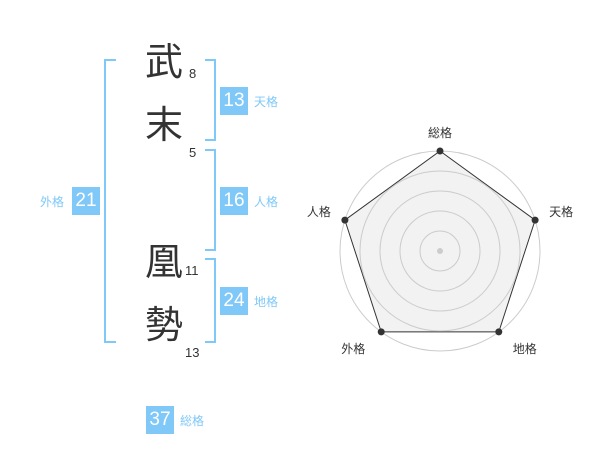 The image size is (600, 470). I want to click on name-char-4: 勢, so click(163, 325).